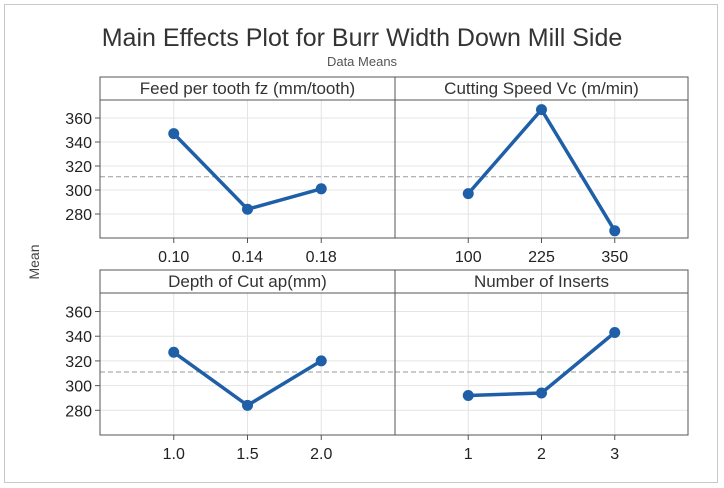 The width and height of the screenshot is (724, 488). I want to click on x-tick-label: 1.5, so click(247, 454).